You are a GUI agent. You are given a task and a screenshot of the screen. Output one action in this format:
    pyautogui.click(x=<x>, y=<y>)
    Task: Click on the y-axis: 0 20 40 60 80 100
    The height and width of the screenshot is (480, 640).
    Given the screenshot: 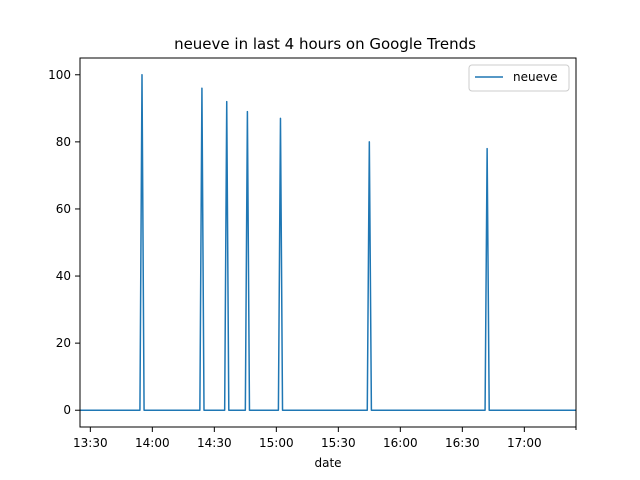 What is the action you would take?
    pyautogui.click(x=64, y=242)
    